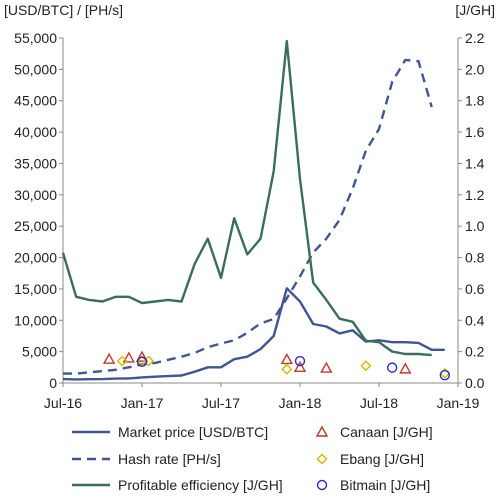 The width and height of the screenshot is (500, 500). What do you see at coordinates (475, 163) in the screenshot?
I see `y-right-tick-label: 1.4` at bounding box center [475, 163].